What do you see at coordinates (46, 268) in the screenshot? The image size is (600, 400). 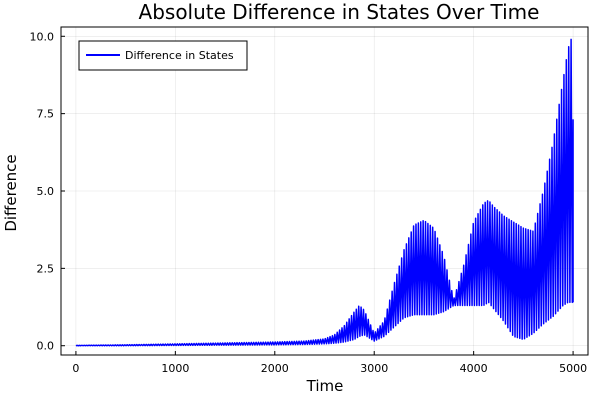 I see `y-tick-label-2-5: 2.5` at bounding box center [46, 268].